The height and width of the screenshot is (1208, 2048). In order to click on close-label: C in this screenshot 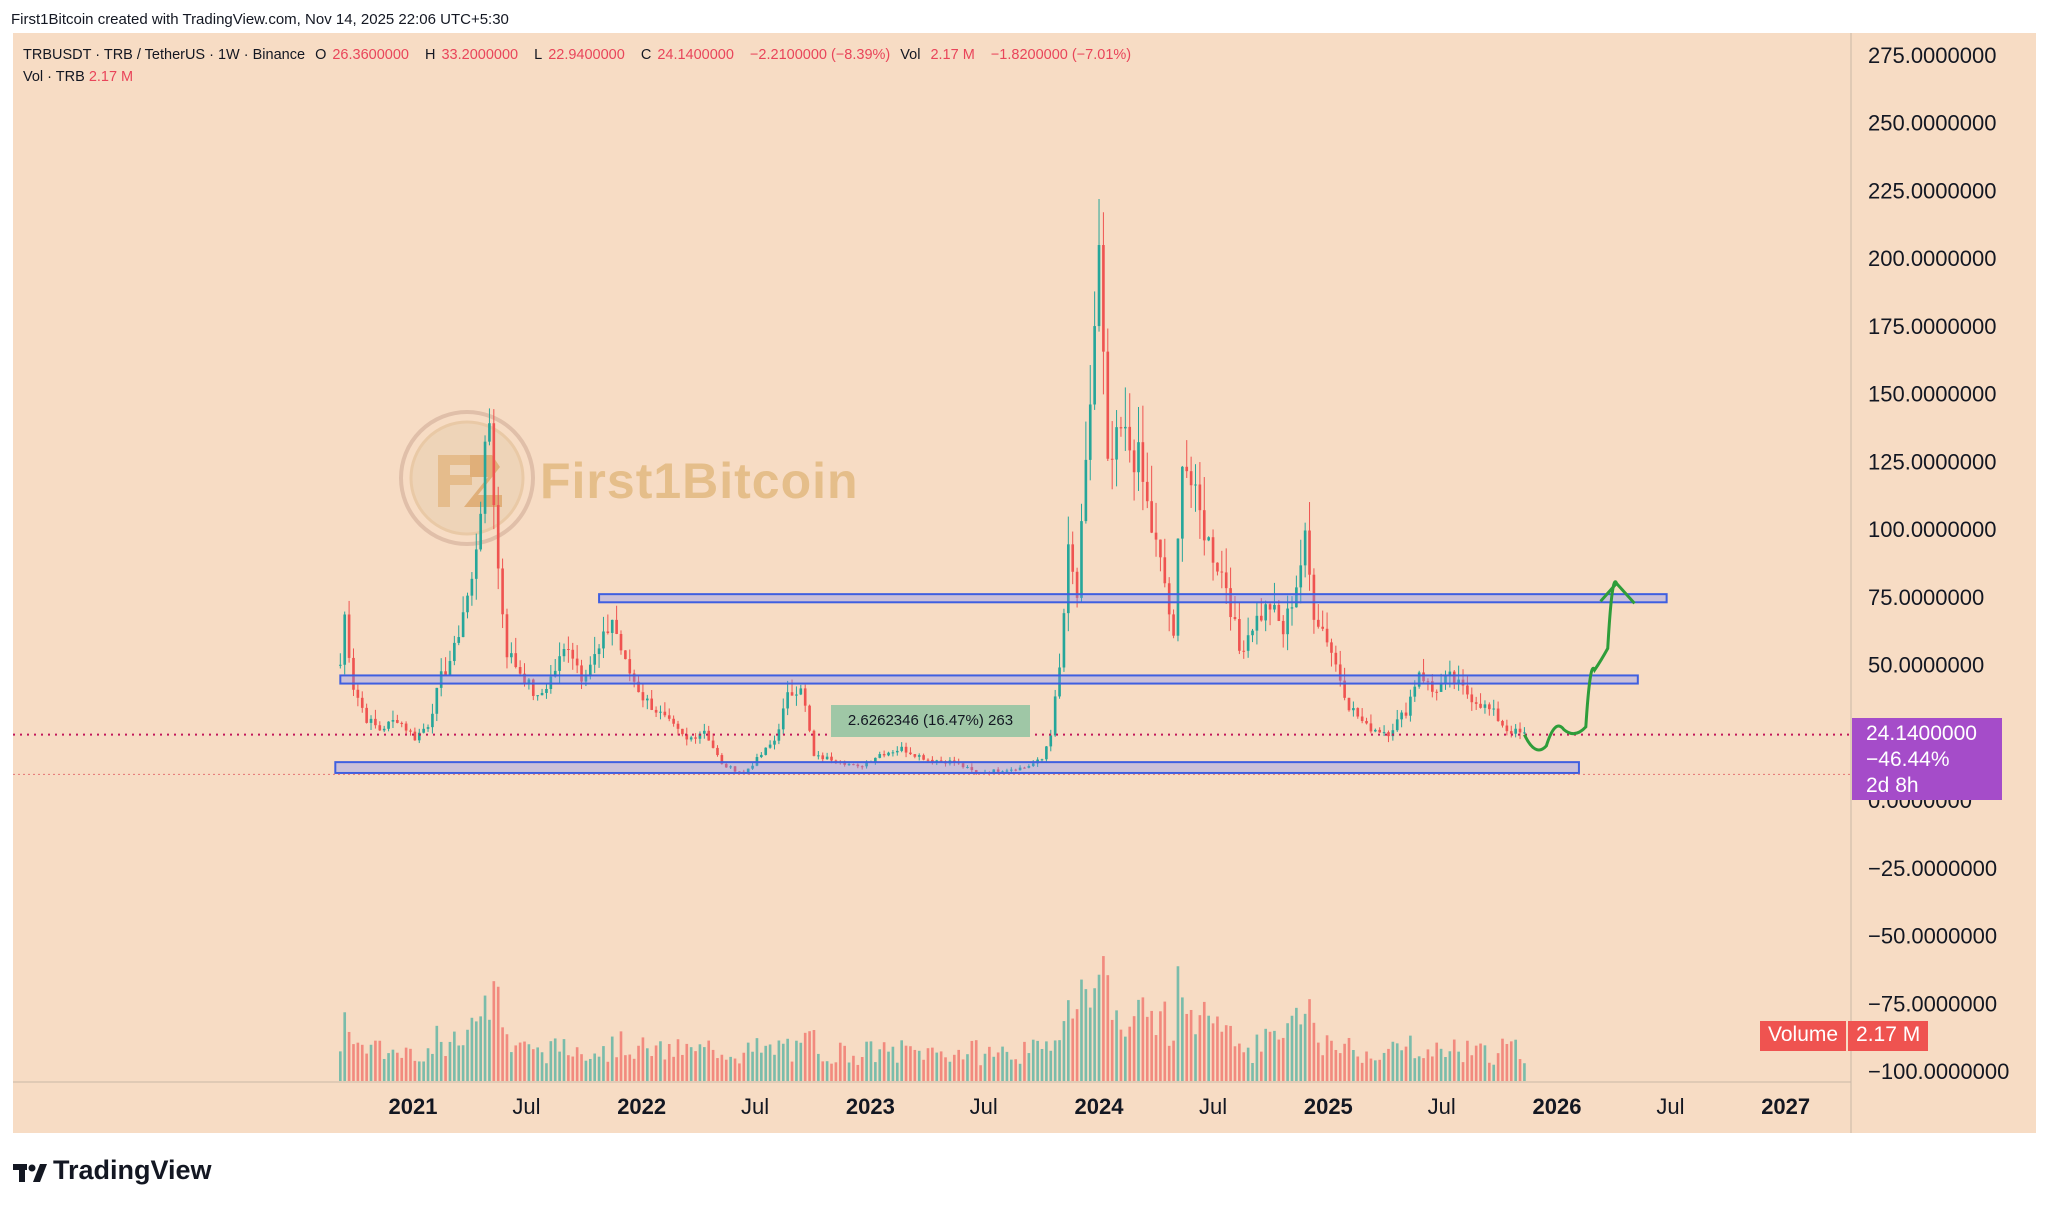, I will do `click(646, 55)`.